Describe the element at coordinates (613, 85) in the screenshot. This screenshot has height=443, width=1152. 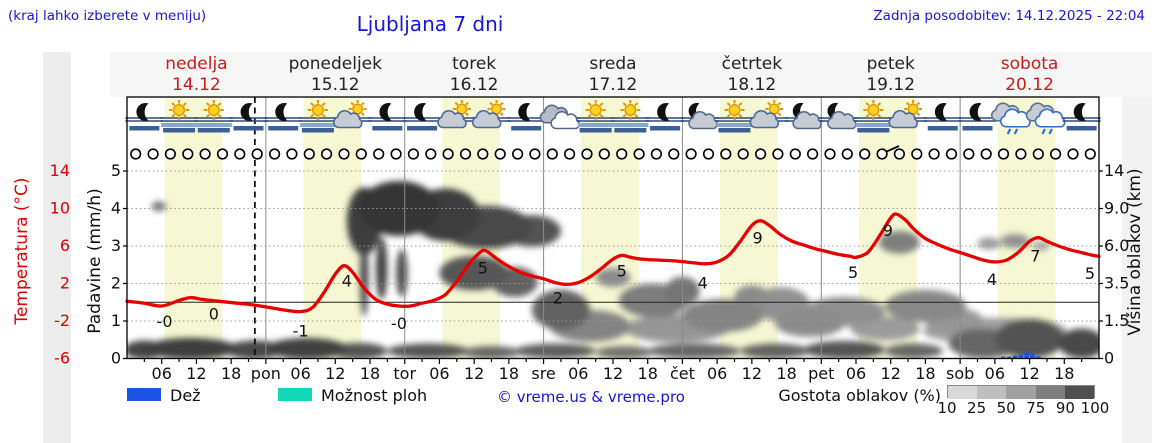
I see `day-date: 17.12` at that location.